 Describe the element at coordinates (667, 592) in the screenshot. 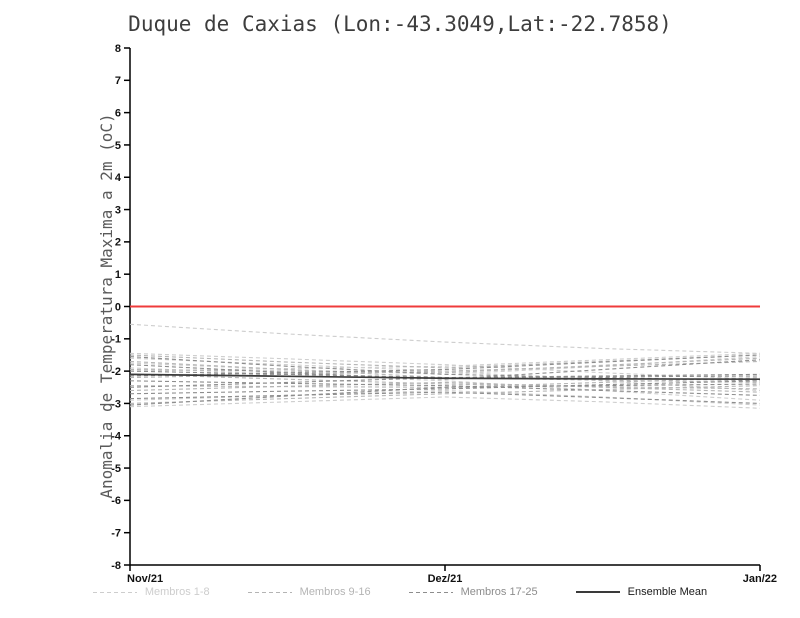

I see `legend-label-ensemble-mean: Ensemble Mean` at that location.